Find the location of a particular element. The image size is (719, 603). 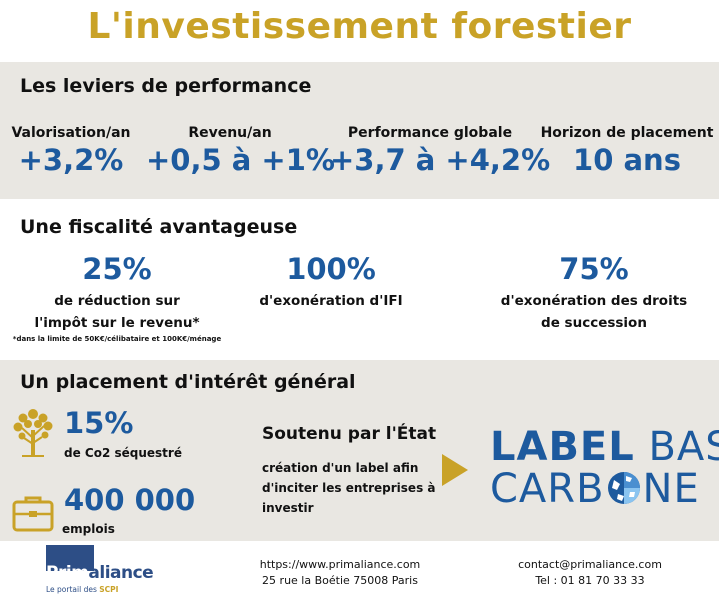

label-logo-bold: LABEL is located at coordinates (562, 447).